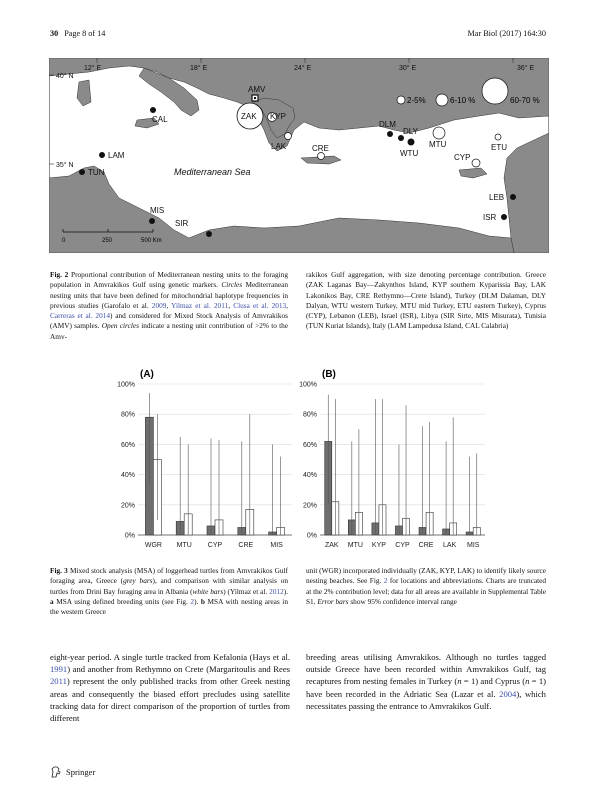 This screenshot has width=596, height=791. Describe the element at coordinates (329, 374) in the screenshot. I see `chart-title: (B)` at that location.